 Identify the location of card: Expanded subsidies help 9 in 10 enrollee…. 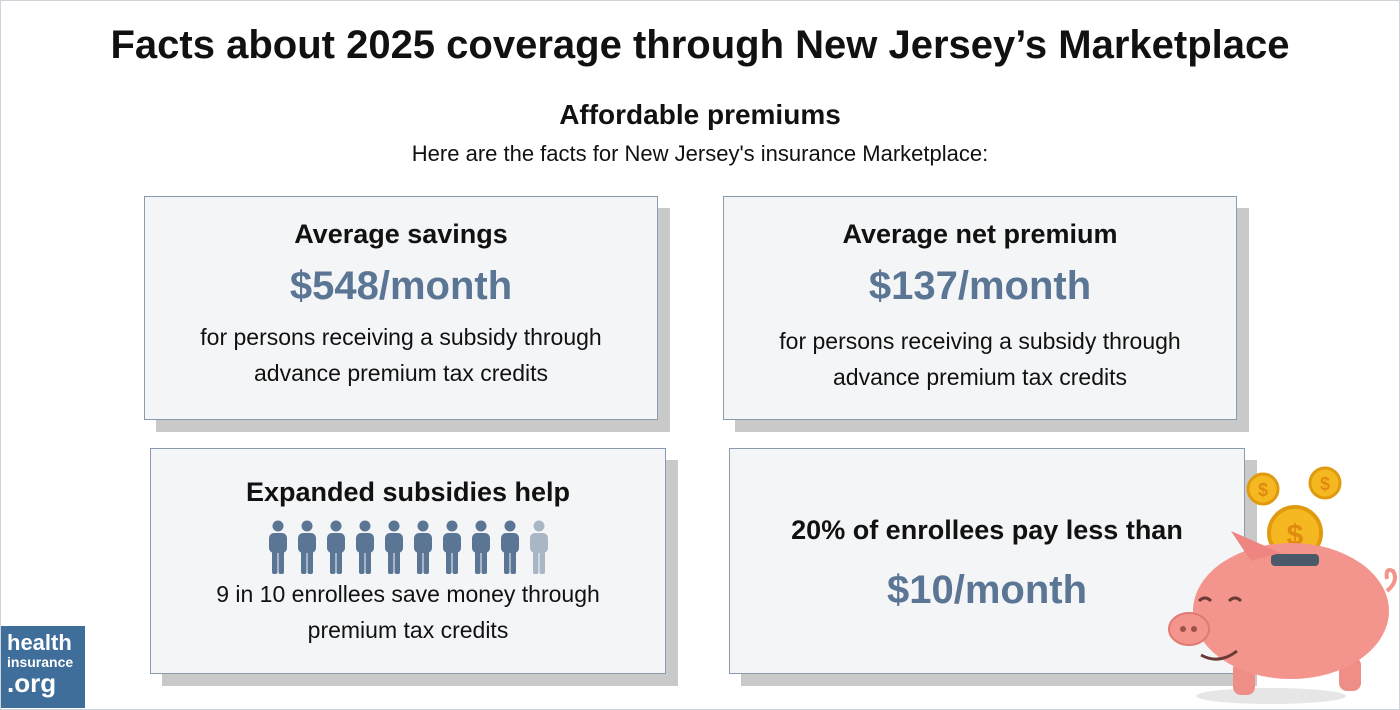
(408, 561).